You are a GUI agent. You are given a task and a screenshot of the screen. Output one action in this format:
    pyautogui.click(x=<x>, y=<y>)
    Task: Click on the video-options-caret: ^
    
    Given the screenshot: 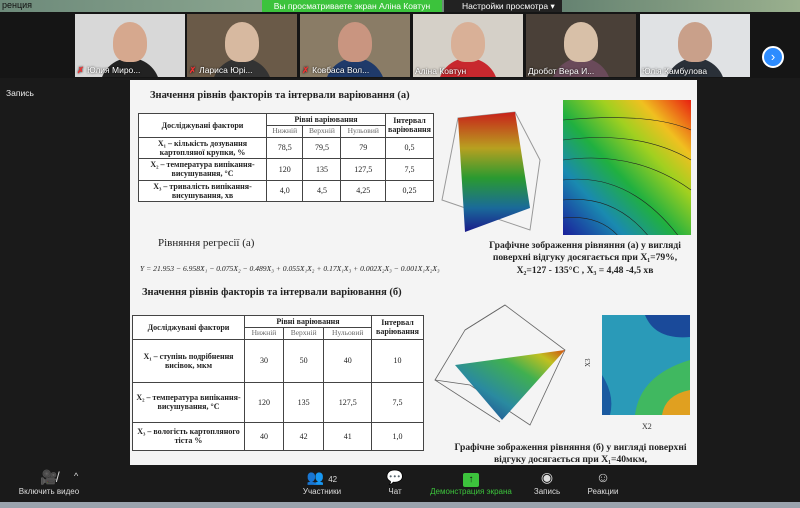 What is the action you would take?
    pyautogui.click(x=76, y=476)
    